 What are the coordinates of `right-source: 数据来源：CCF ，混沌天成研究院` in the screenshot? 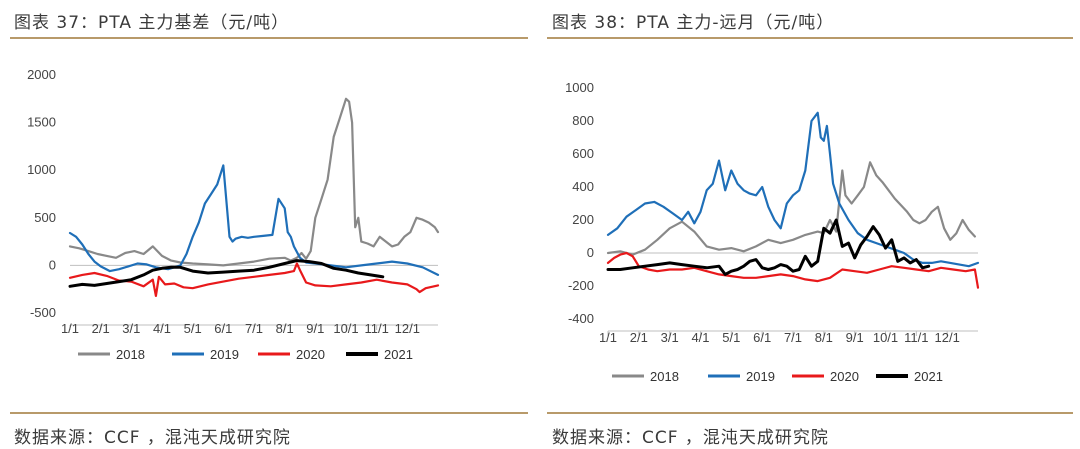 It's located at (690, 438).